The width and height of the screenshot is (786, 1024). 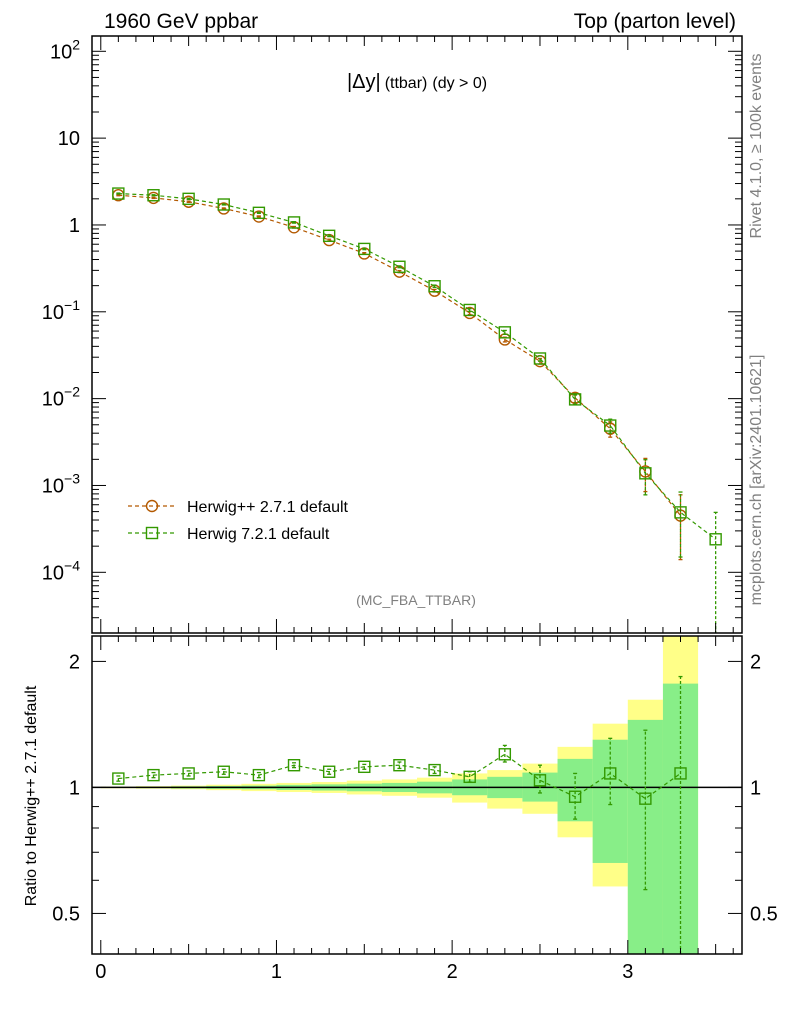 What do you see at coordinates (756, 146) in the screenshot?
I see `rivet-version-label: Rivet 4.1.0, ≥ 100k events` at bounding box center [756, 146].